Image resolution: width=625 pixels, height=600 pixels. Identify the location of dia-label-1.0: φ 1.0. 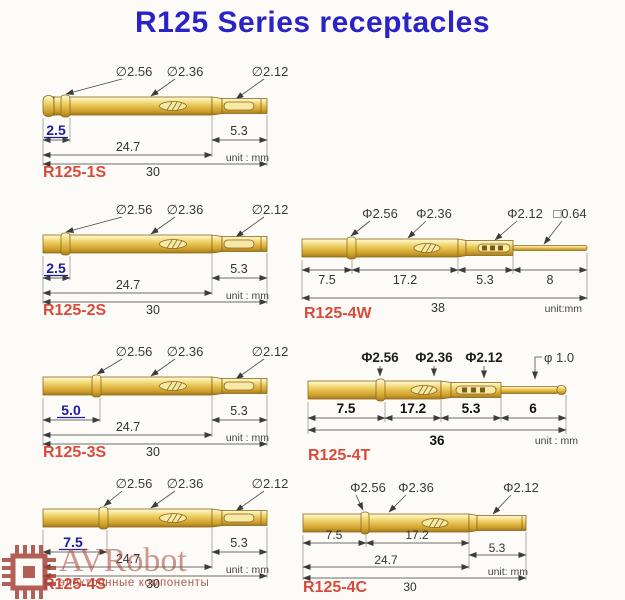
(559, 357).